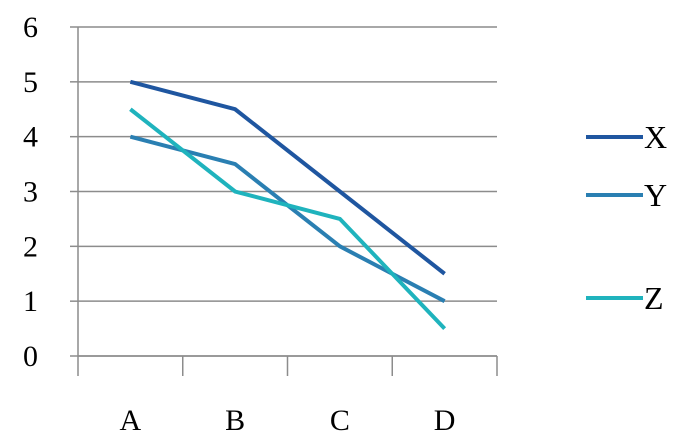  Describe the element at coordinates (445, 420) in the screenshot. I see `x-tick-label-D: D` at that location.